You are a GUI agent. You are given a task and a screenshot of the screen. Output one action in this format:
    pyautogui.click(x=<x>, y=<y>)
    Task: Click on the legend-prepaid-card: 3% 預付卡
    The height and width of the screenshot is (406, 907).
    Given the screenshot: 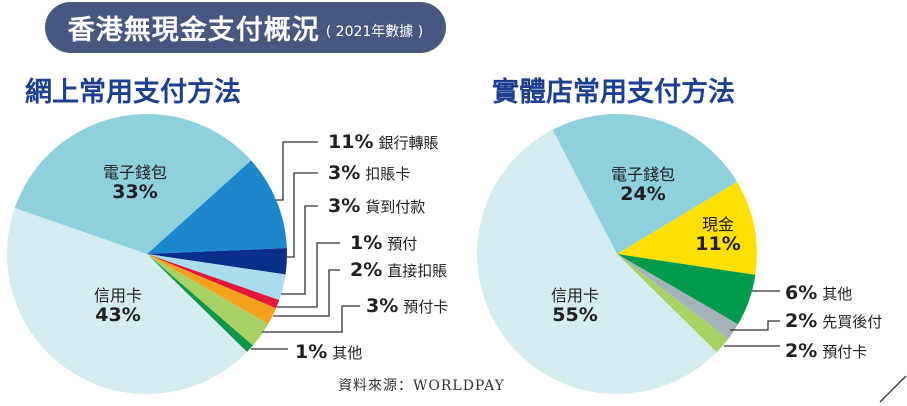 What is the action you would take?
    pyautogui.click(x=407, y=306)
    